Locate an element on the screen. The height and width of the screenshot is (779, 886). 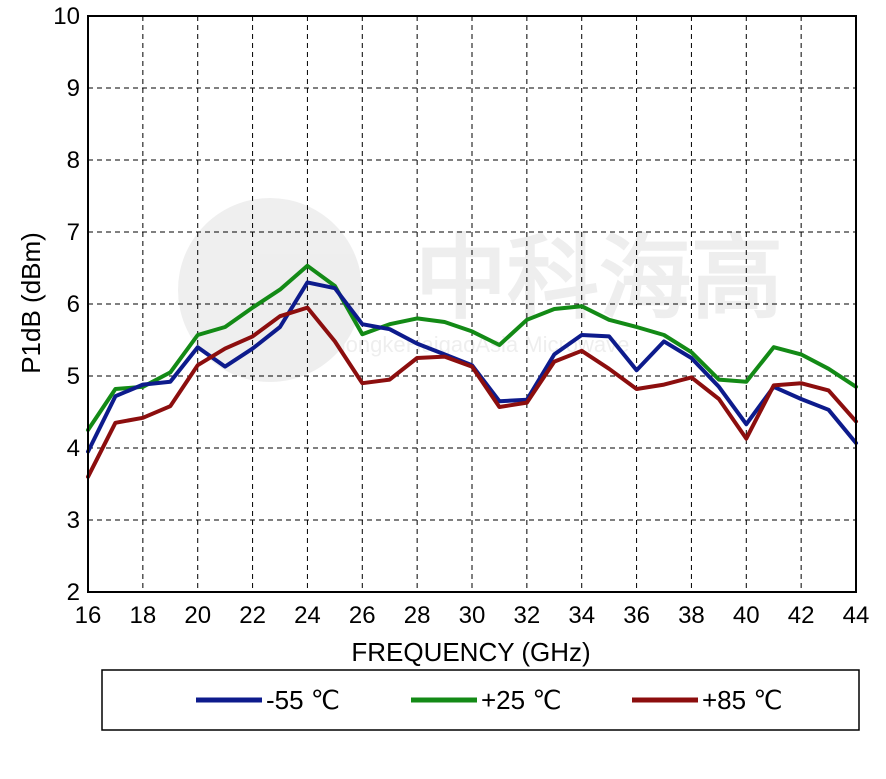
y-tick-label: 4 is located at coordinates (73, 448).